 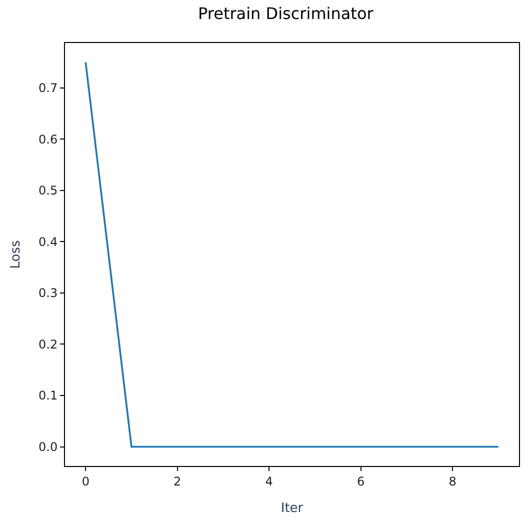 What do you see at coordinates (16, 254) in the screenshot?
I see `y-axis-title: Loss` at bounding box center [16, 254].